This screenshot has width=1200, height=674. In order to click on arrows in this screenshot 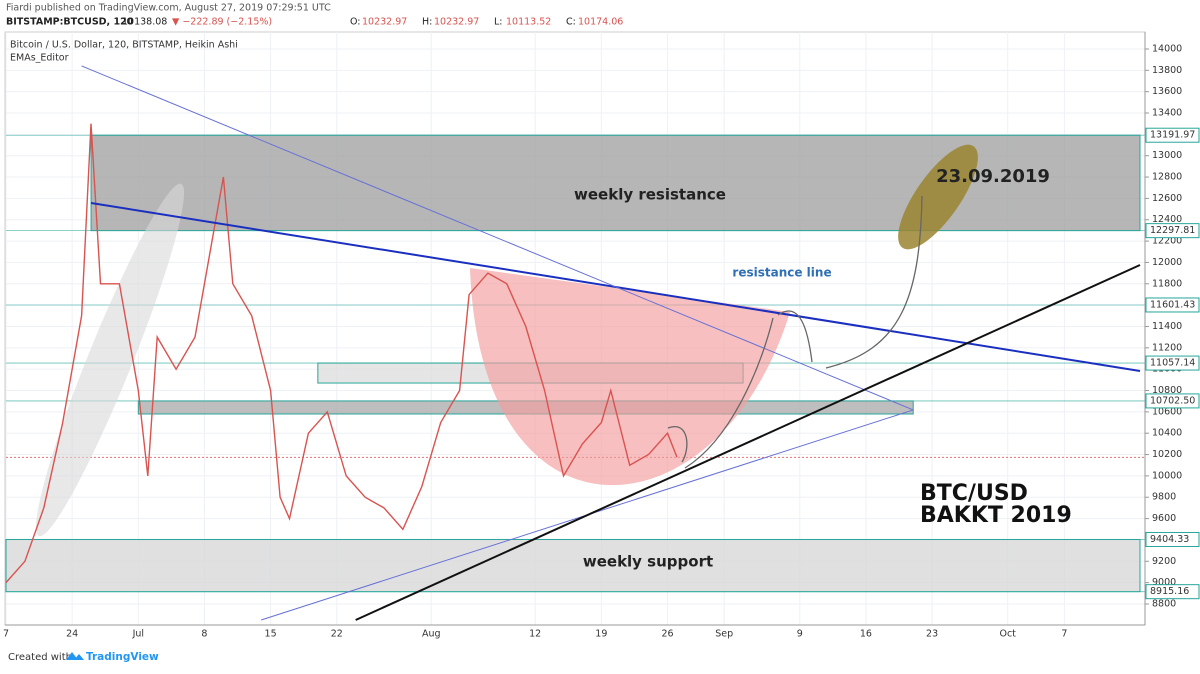, I will do `click(795, 332)`.